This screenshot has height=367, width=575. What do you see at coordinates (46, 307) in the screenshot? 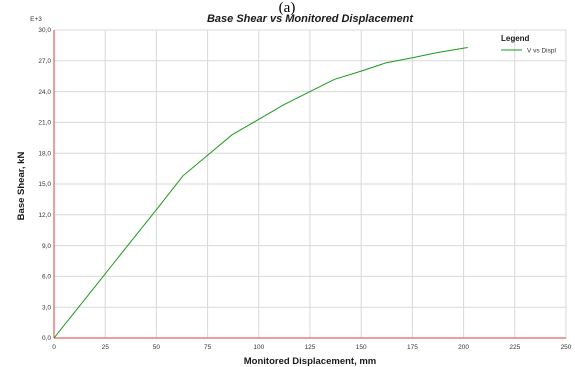
I see `y-tick-label: 3,0` at bounding box center [46, 307].